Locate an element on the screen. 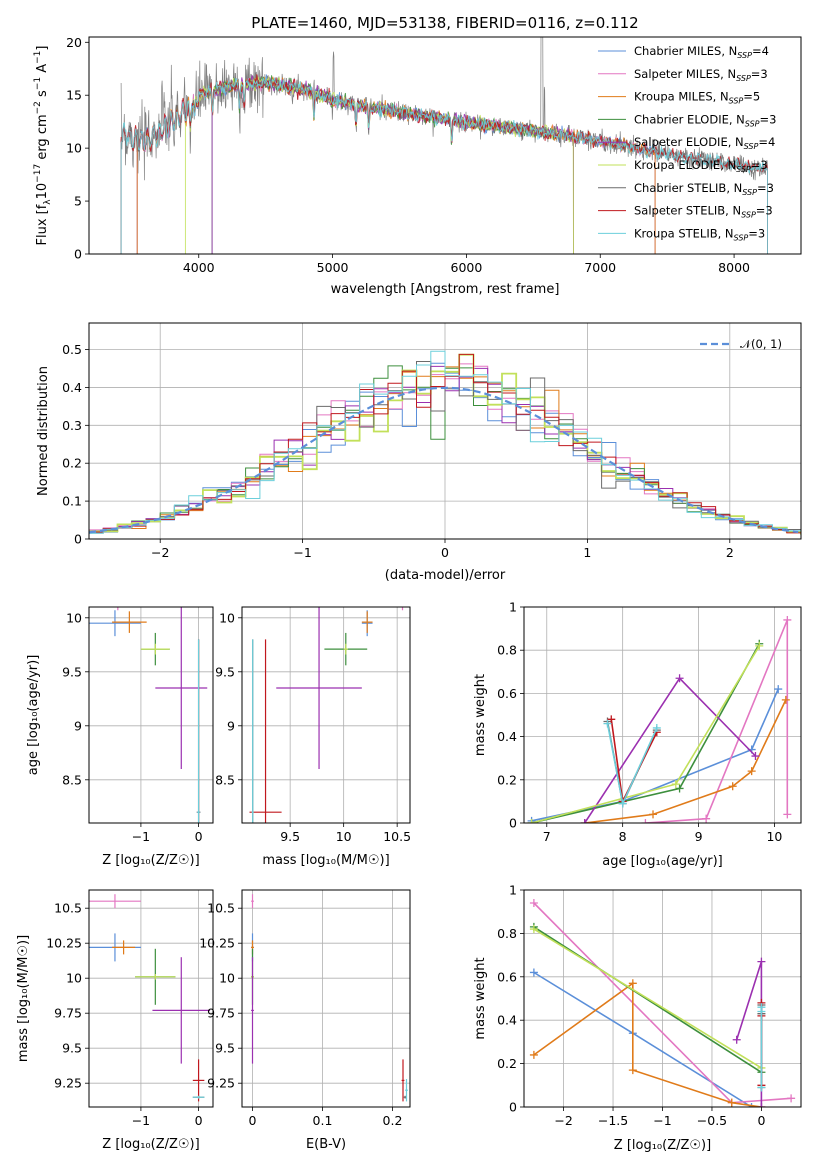  x-axis-label: (data-model)/error is located at coordinates (445, 575).